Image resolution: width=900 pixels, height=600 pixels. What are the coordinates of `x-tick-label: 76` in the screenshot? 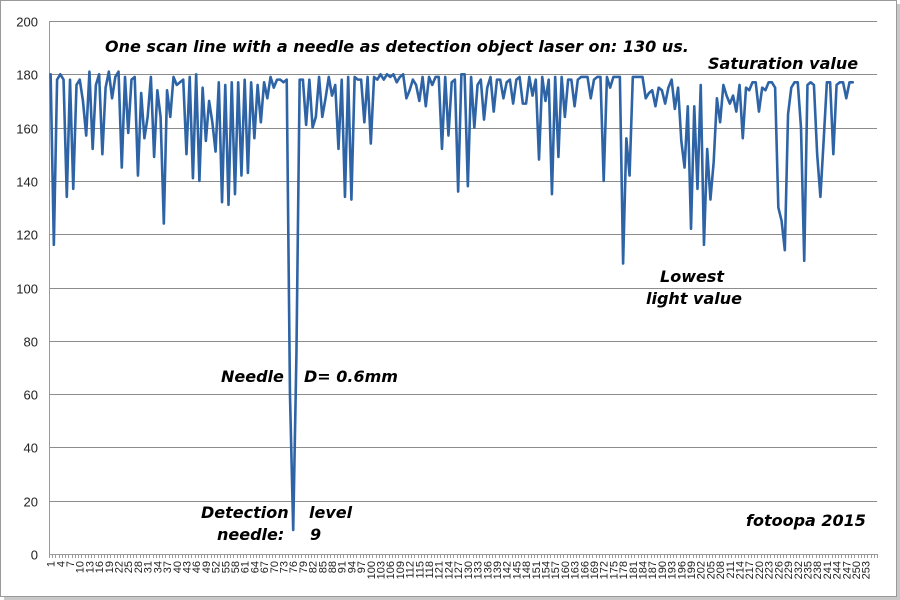 It's located at (294, 567).